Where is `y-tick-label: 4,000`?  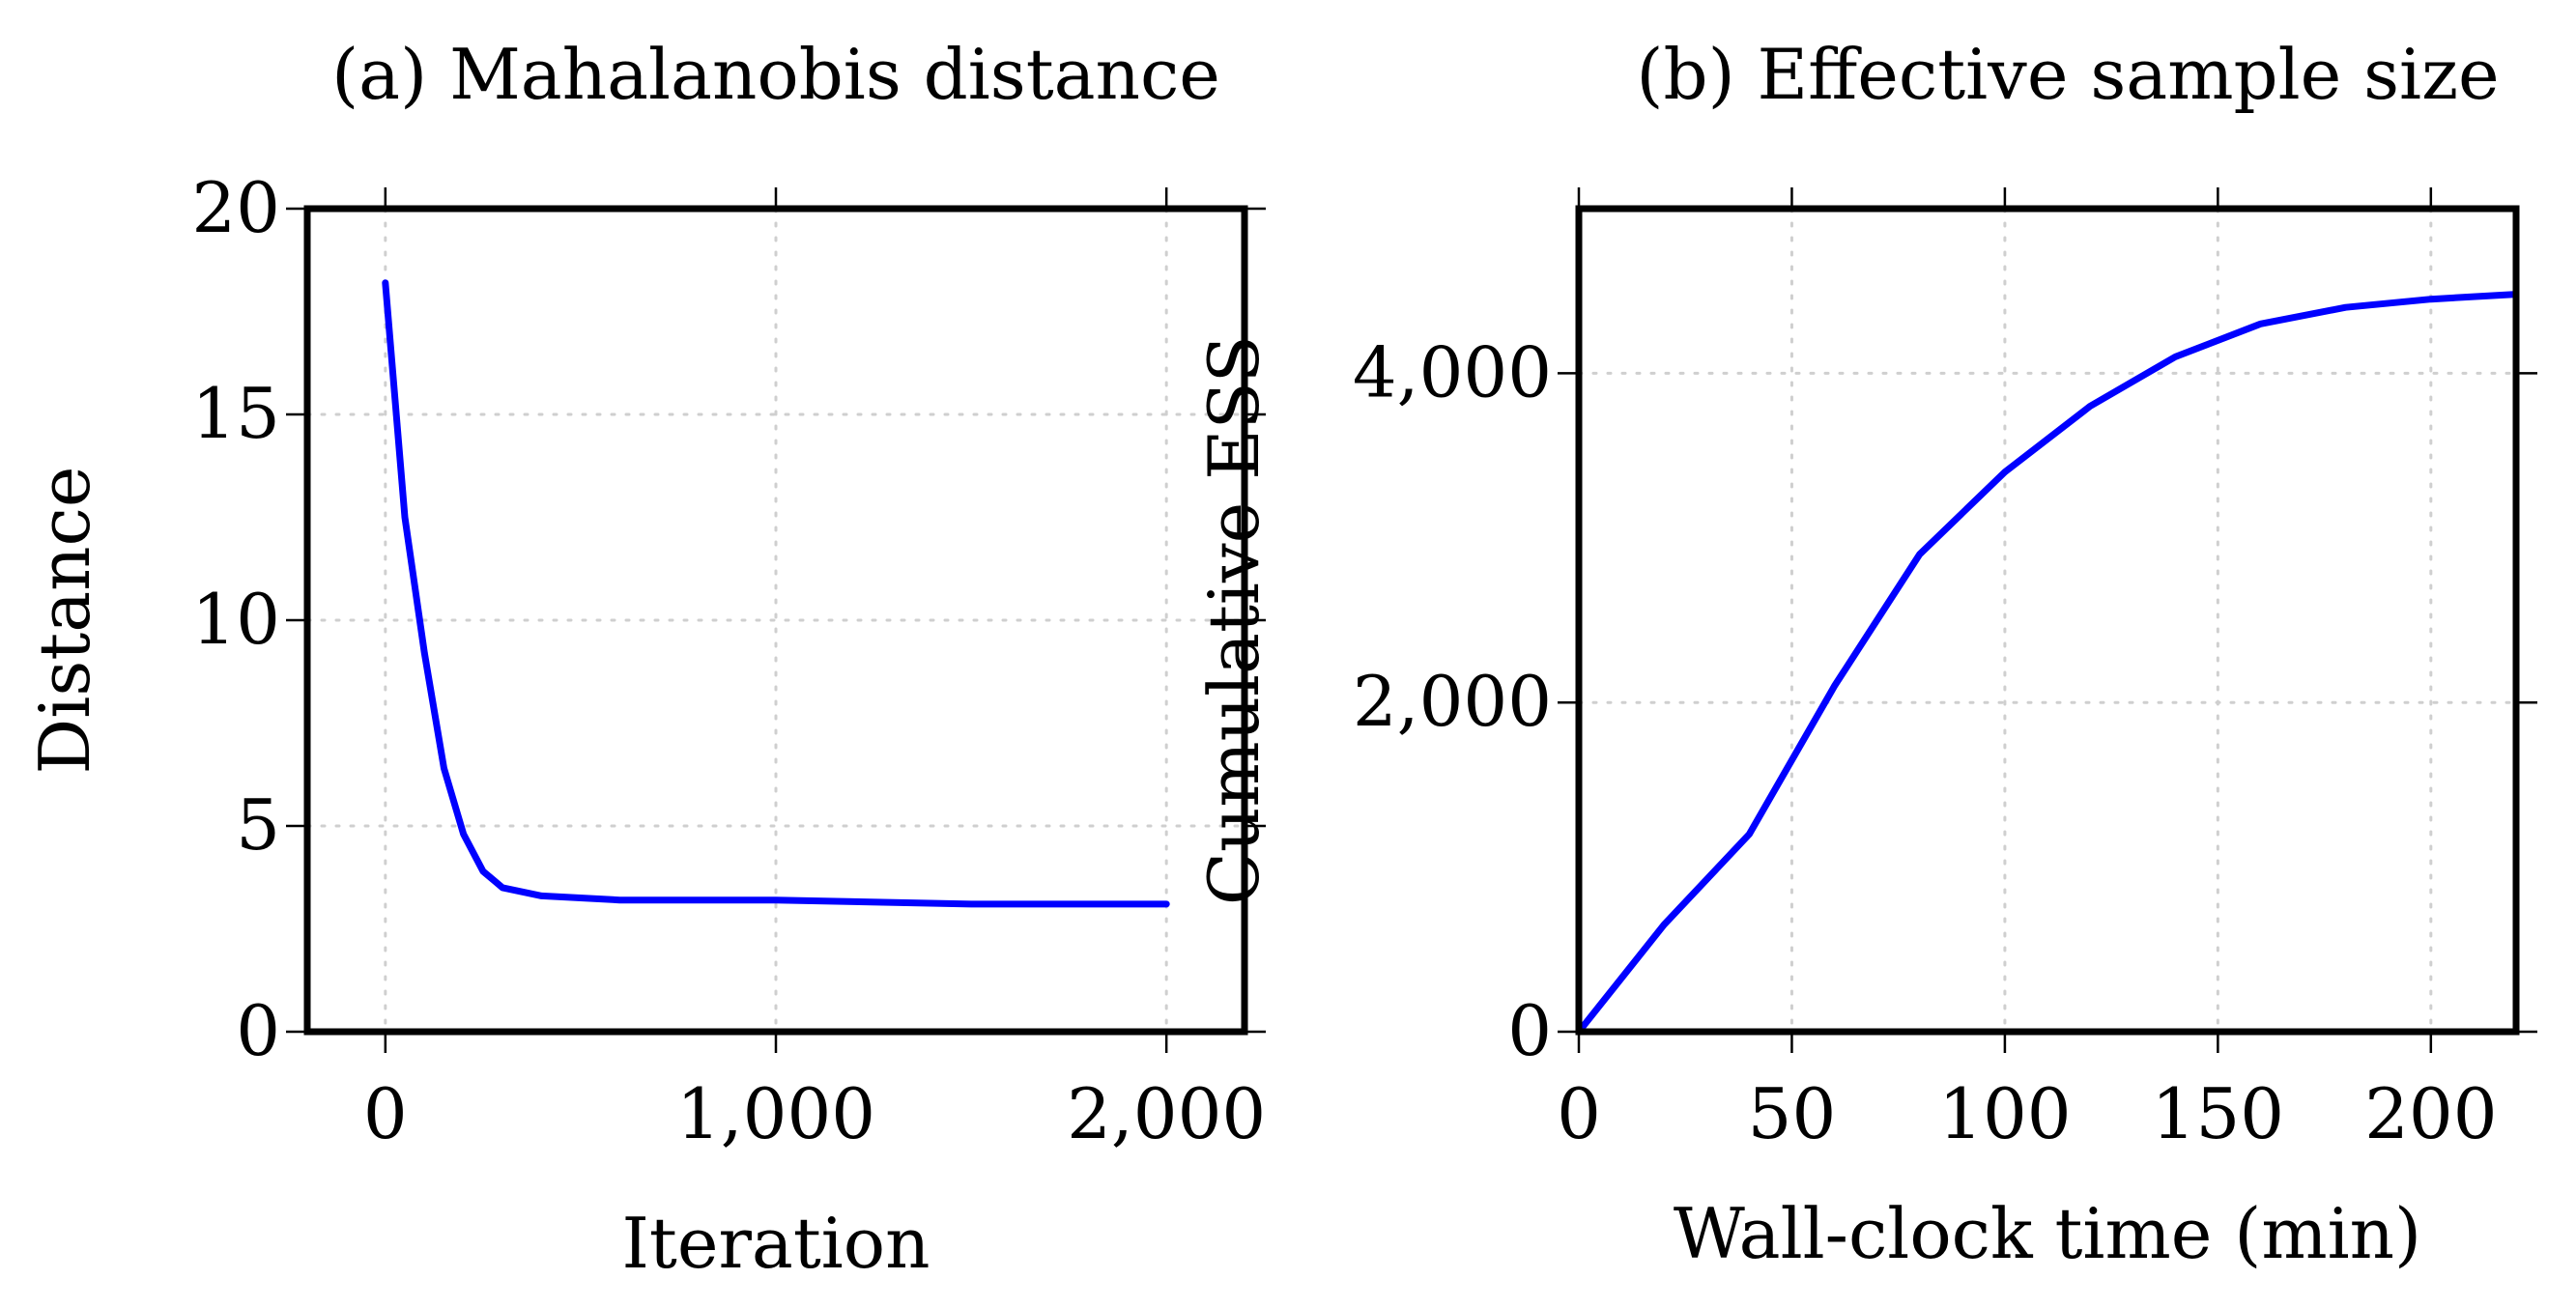
y-tick-label: 4,000 is located at coordinates (1453, 371).